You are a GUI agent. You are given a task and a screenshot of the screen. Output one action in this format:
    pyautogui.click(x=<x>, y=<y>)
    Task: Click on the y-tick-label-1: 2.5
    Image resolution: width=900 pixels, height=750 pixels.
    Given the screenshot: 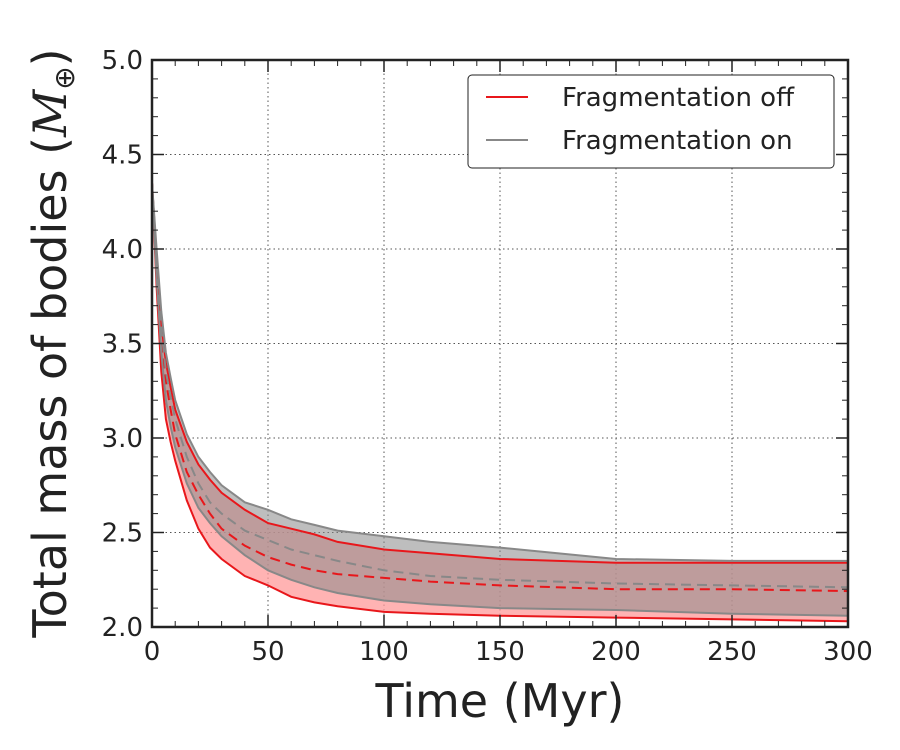 What is the action you would take?
    pyautogui.click(x=122, y=534)
    